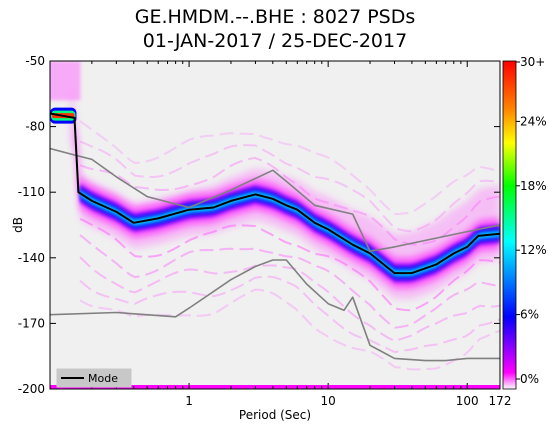 Image resolution: width=550 pixels, height=425 pixels. I want to click on y-tick-label: -80, so click(35, 127).